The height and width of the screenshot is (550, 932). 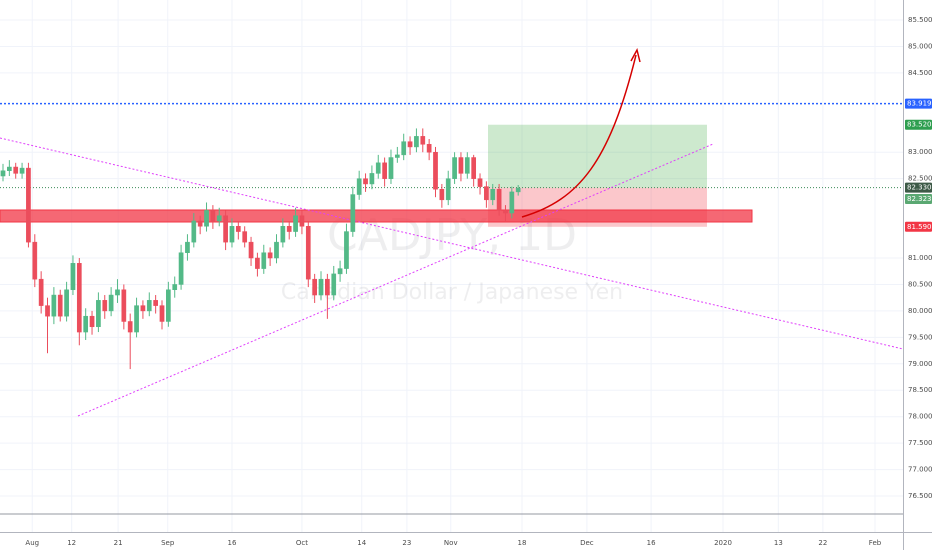 What do you see at coordinates (635, 55) in the screenshot?
I see `arrow-head` at bounding box center [635, 55].